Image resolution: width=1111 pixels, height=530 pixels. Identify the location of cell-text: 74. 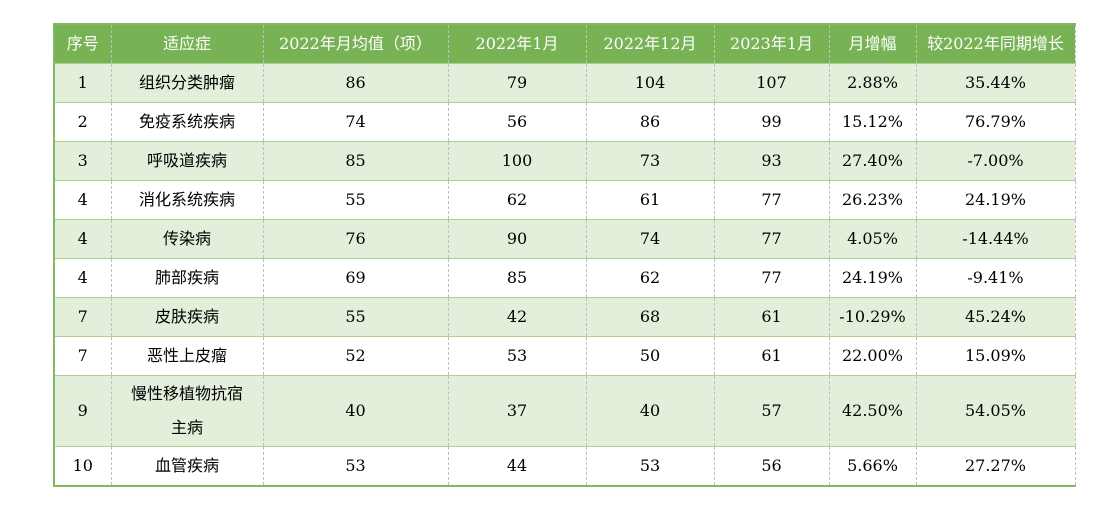
(355, 121).